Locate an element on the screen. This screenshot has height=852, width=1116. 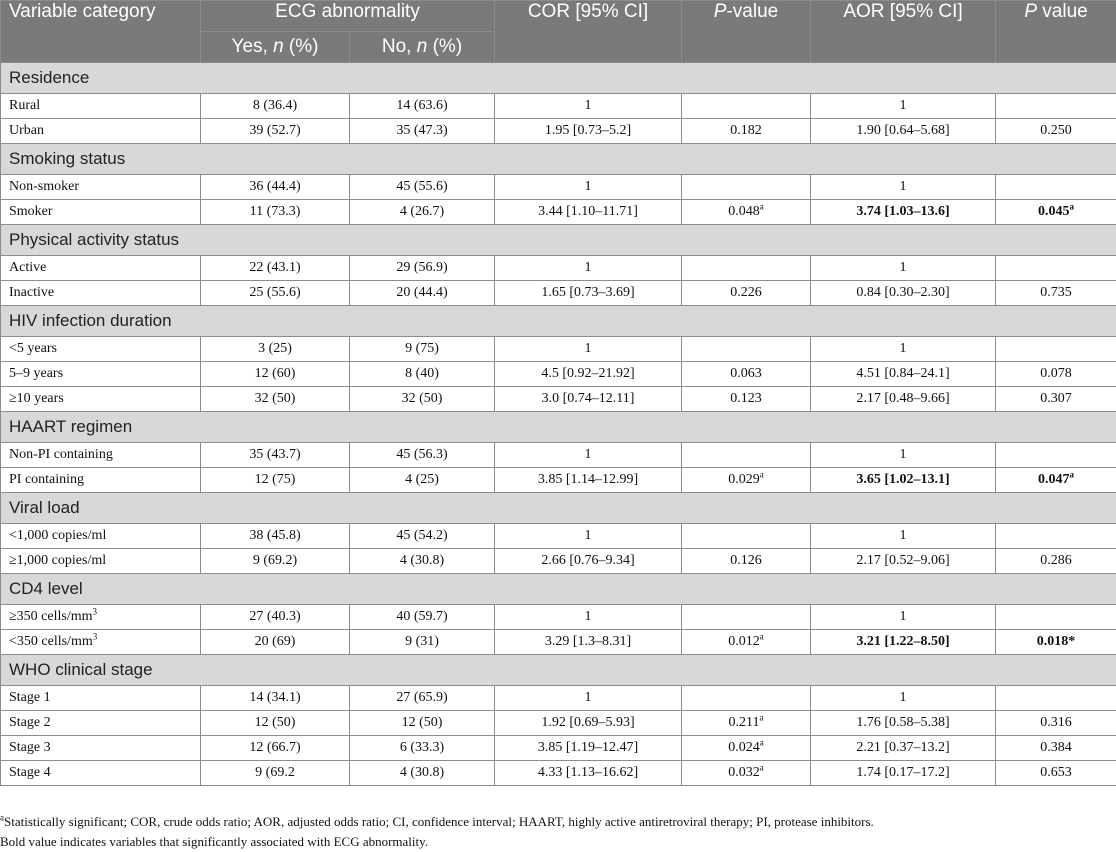
cell-cor: 2.66 [0.76–9.34] is located at coordinates (588, 561).